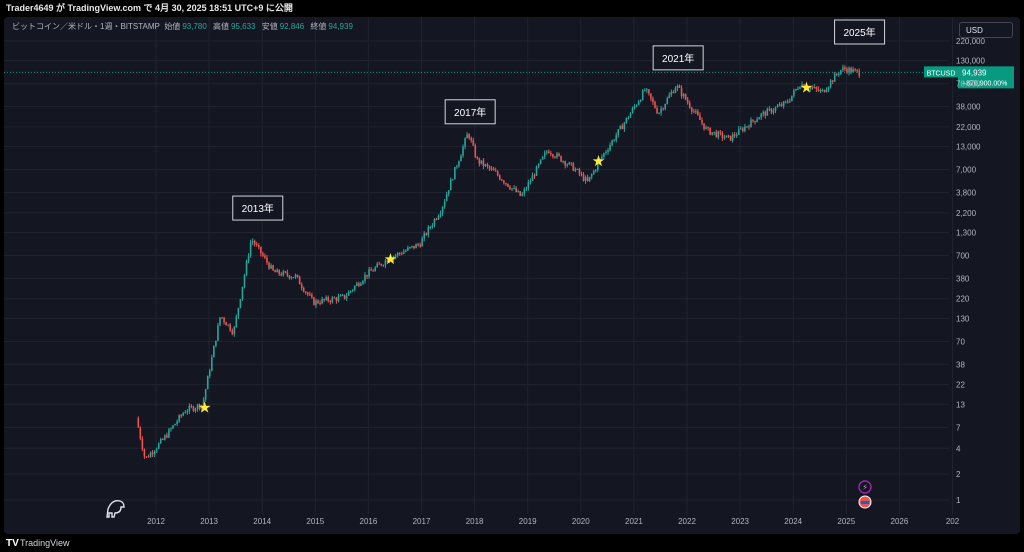 This screenshot has height=552, width=1024. What do you see at coordinates (678, 58) in the screenshot?
I see `annotation-label: 2021年` at bounding box center [678, 58].